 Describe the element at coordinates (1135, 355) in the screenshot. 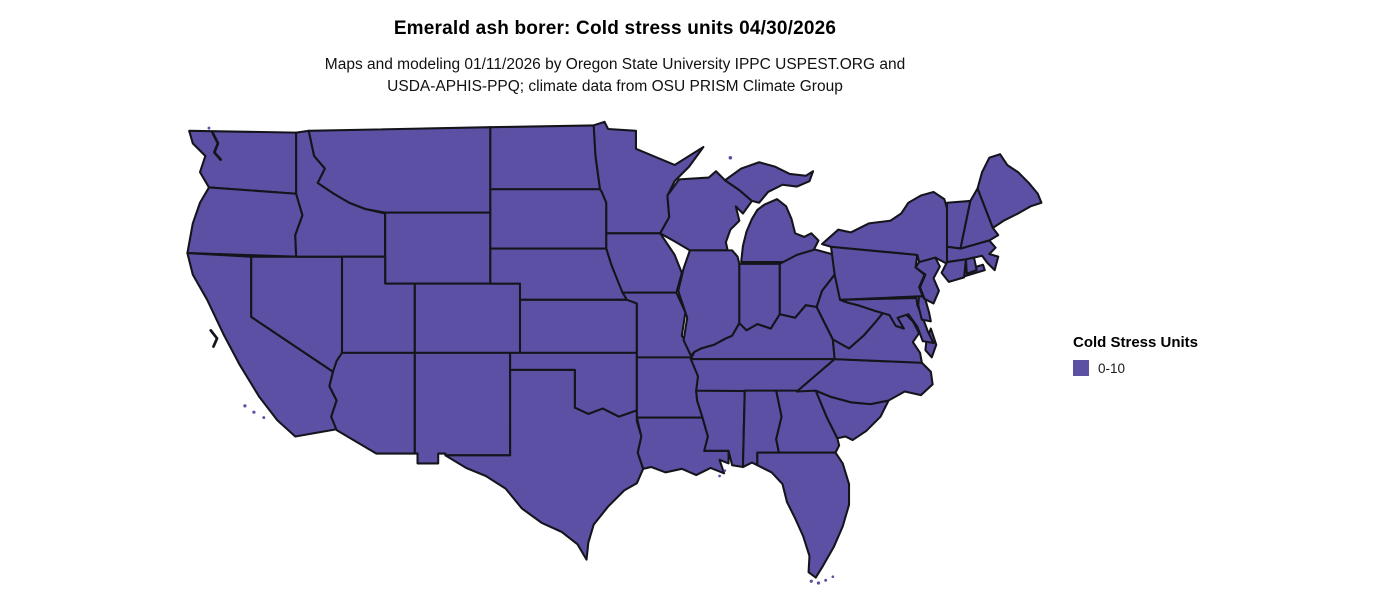

I see `legend: Cold Stress Units 0-10` at that location.